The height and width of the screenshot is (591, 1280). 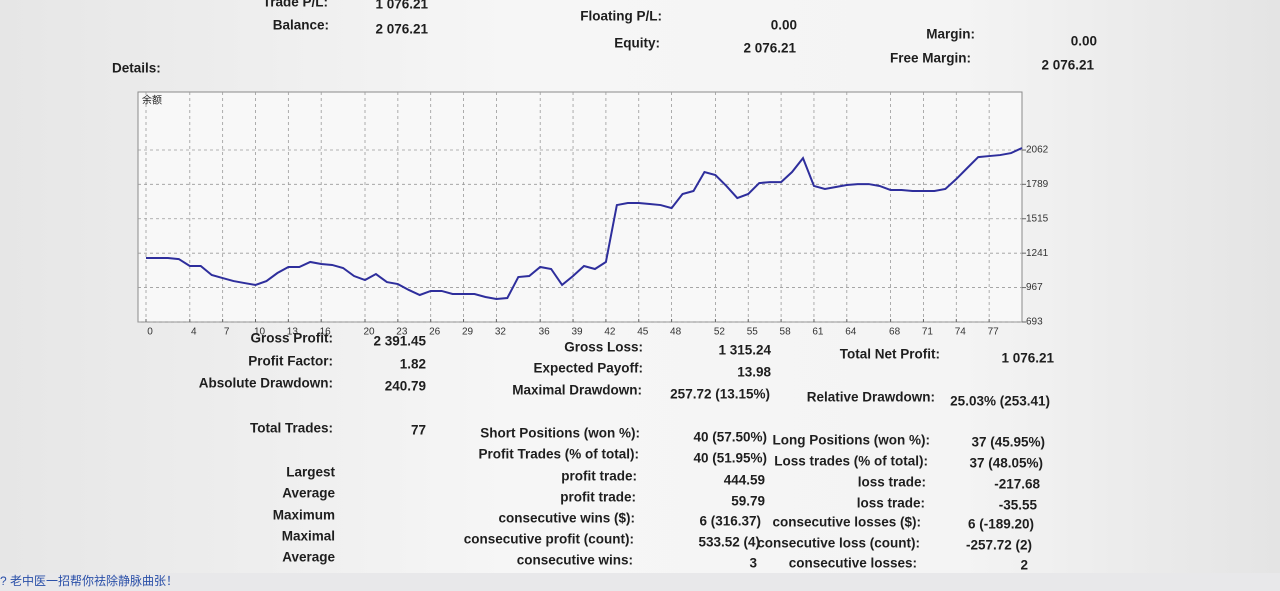 What do you see at coordinates (744, 350) in the screenshot?
I see `stat-value: 1 315.24` at bounding box center [744, 350].